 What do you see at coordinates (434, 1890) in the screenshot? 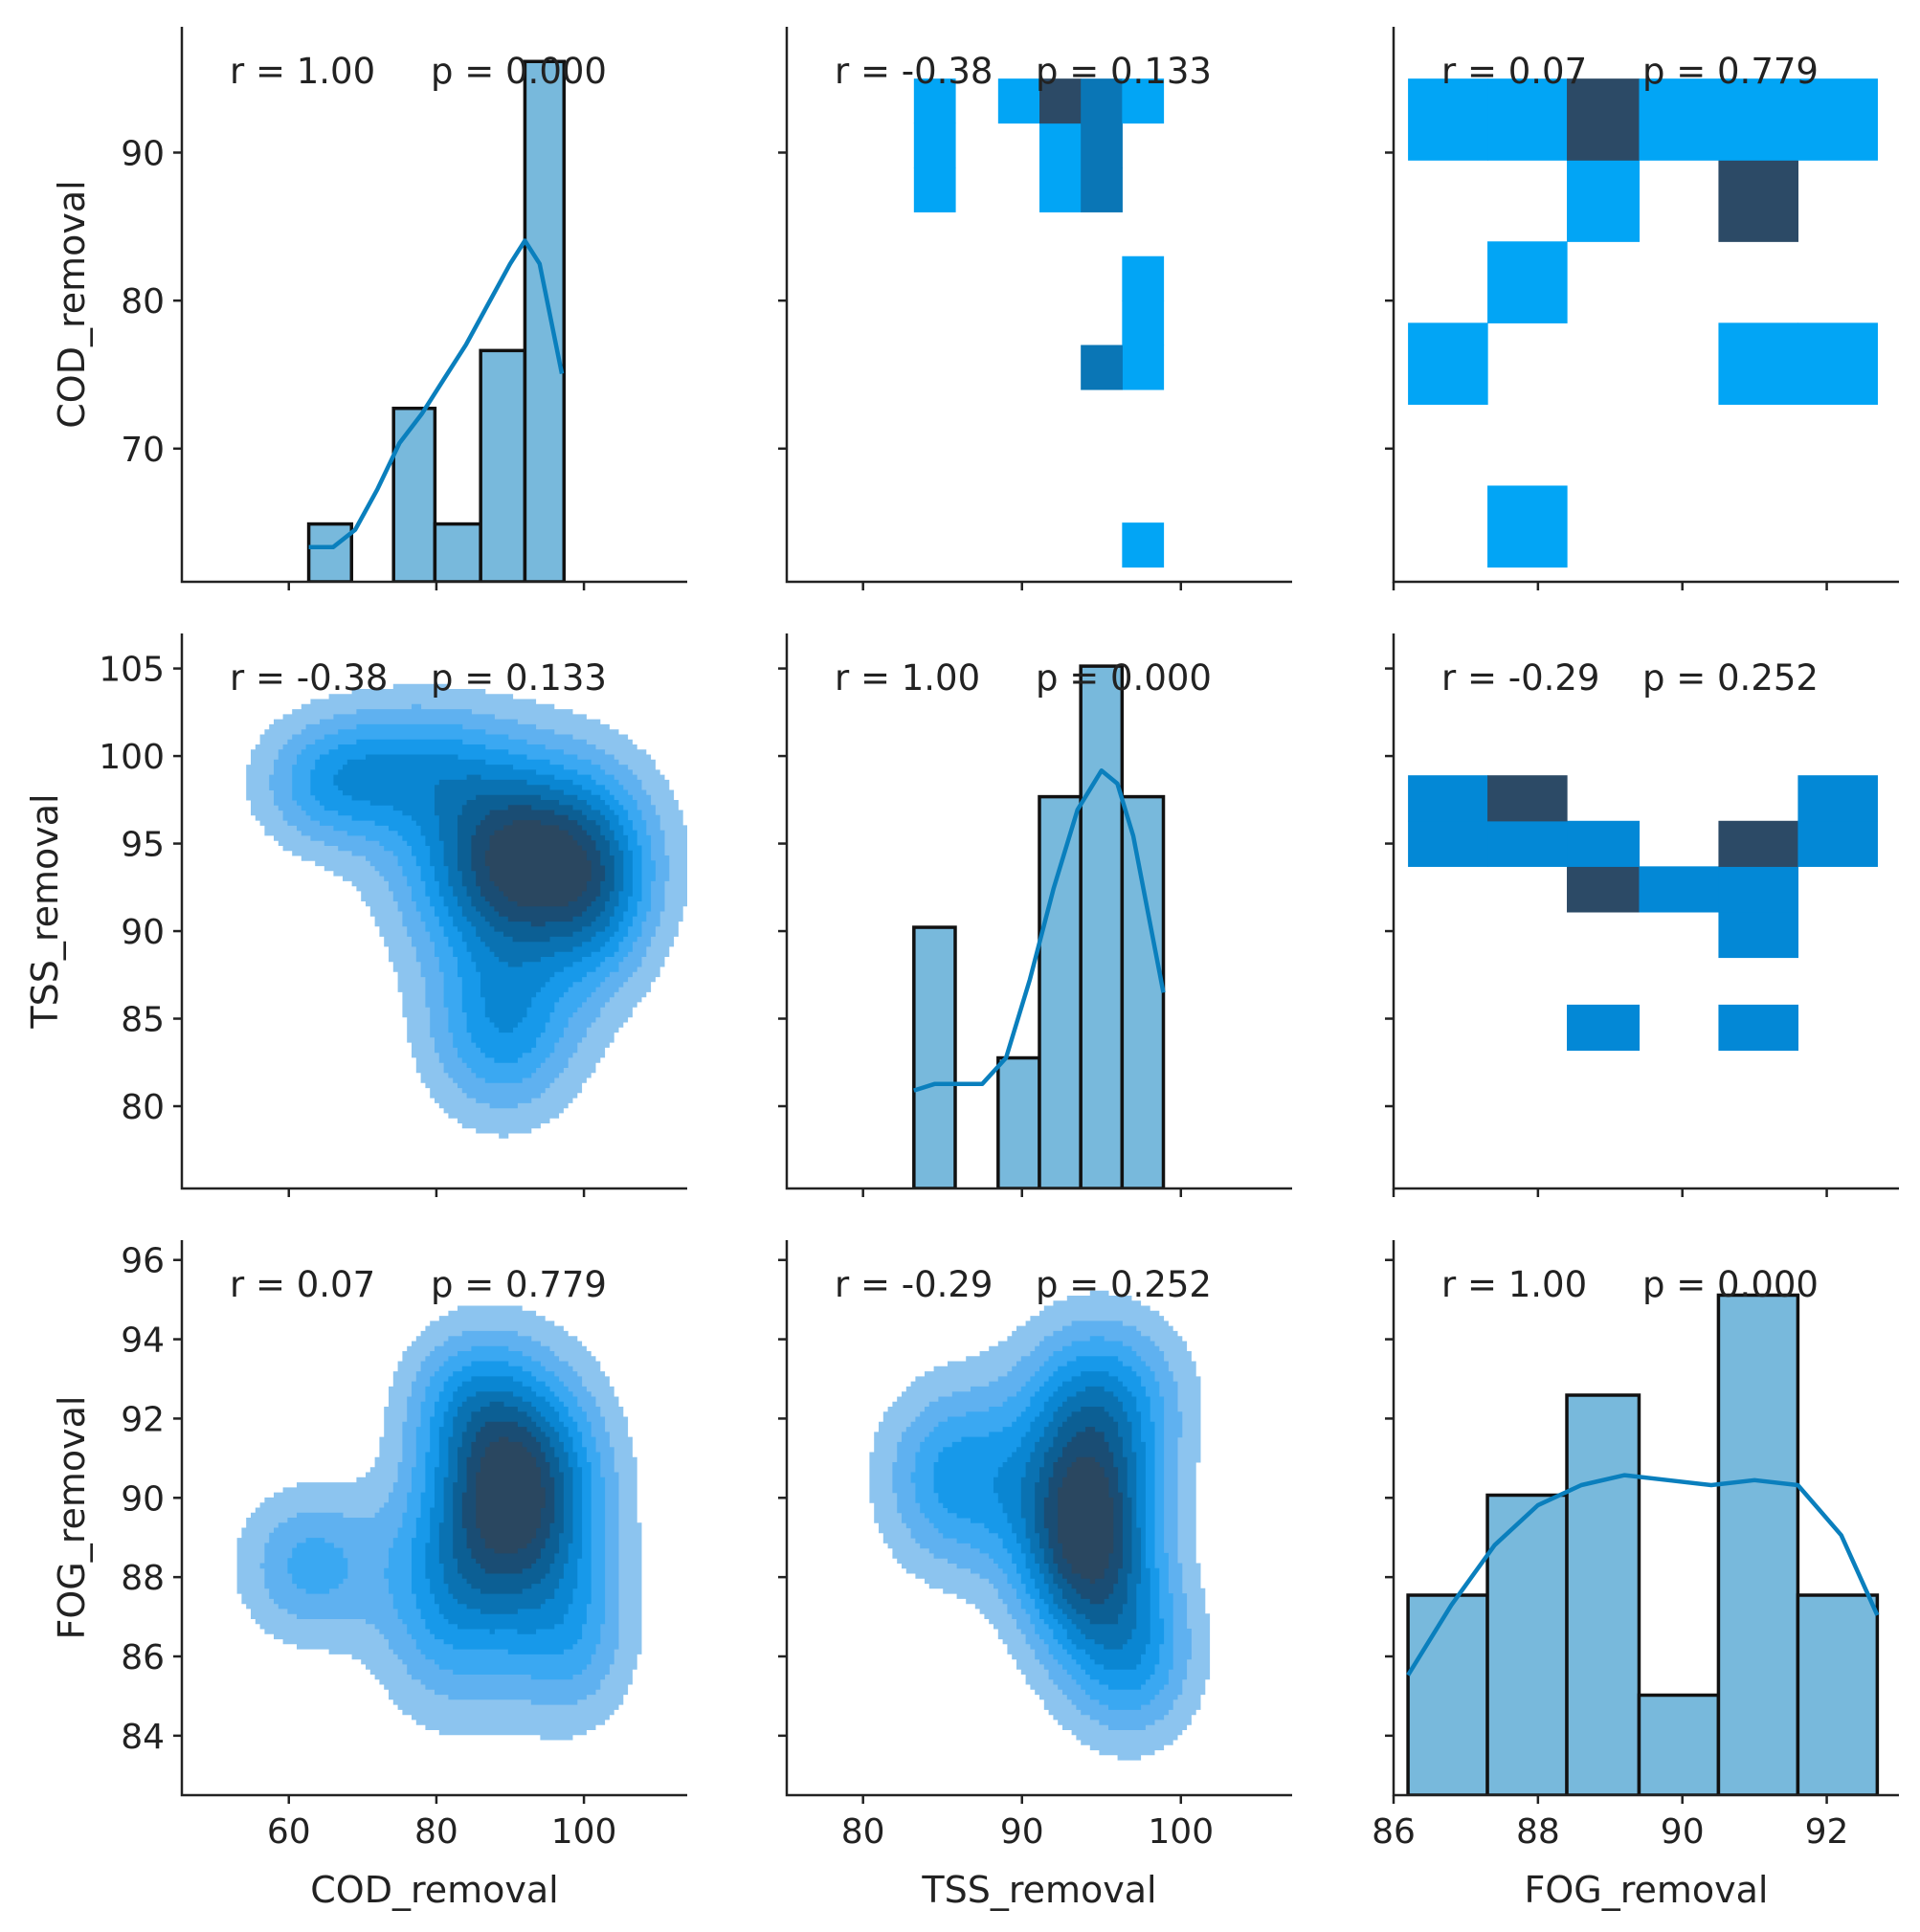
I see `x-axis-label-cod: COD_removal` at bounding box center [434, 1890].